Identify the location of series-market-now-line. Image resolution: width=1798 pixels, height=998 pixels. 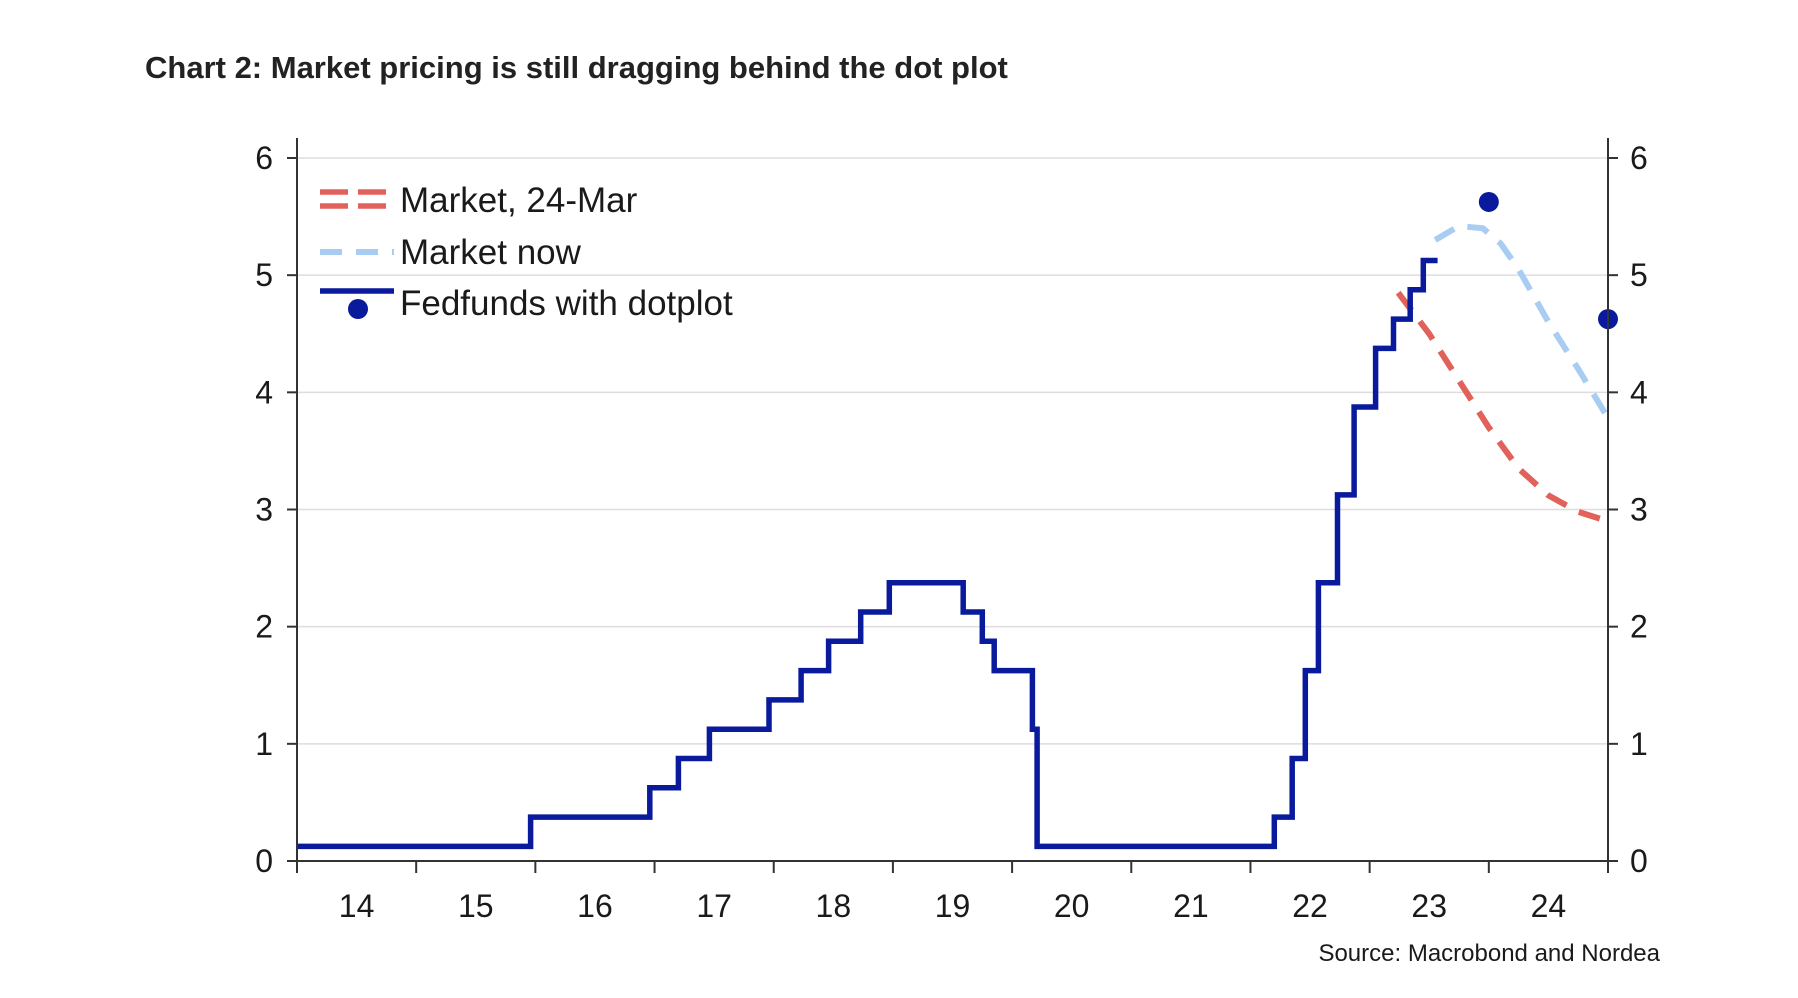
(1522, 321).